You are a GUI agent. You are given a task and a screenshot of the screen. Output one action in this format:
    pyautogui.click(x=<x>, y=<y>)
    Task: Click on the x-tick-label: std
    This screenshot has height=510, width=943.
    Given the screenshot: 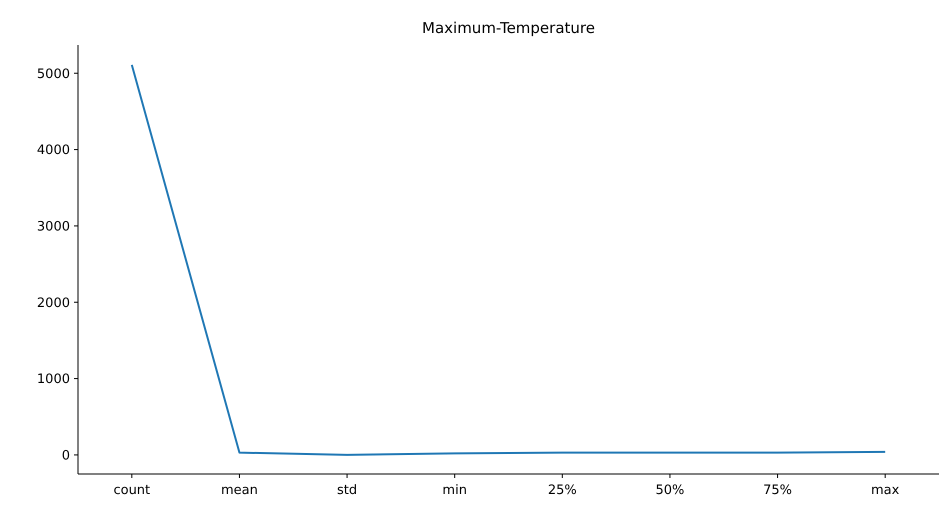 What is the action you would take?
    pyautogui.click(x=347, y=490)
    